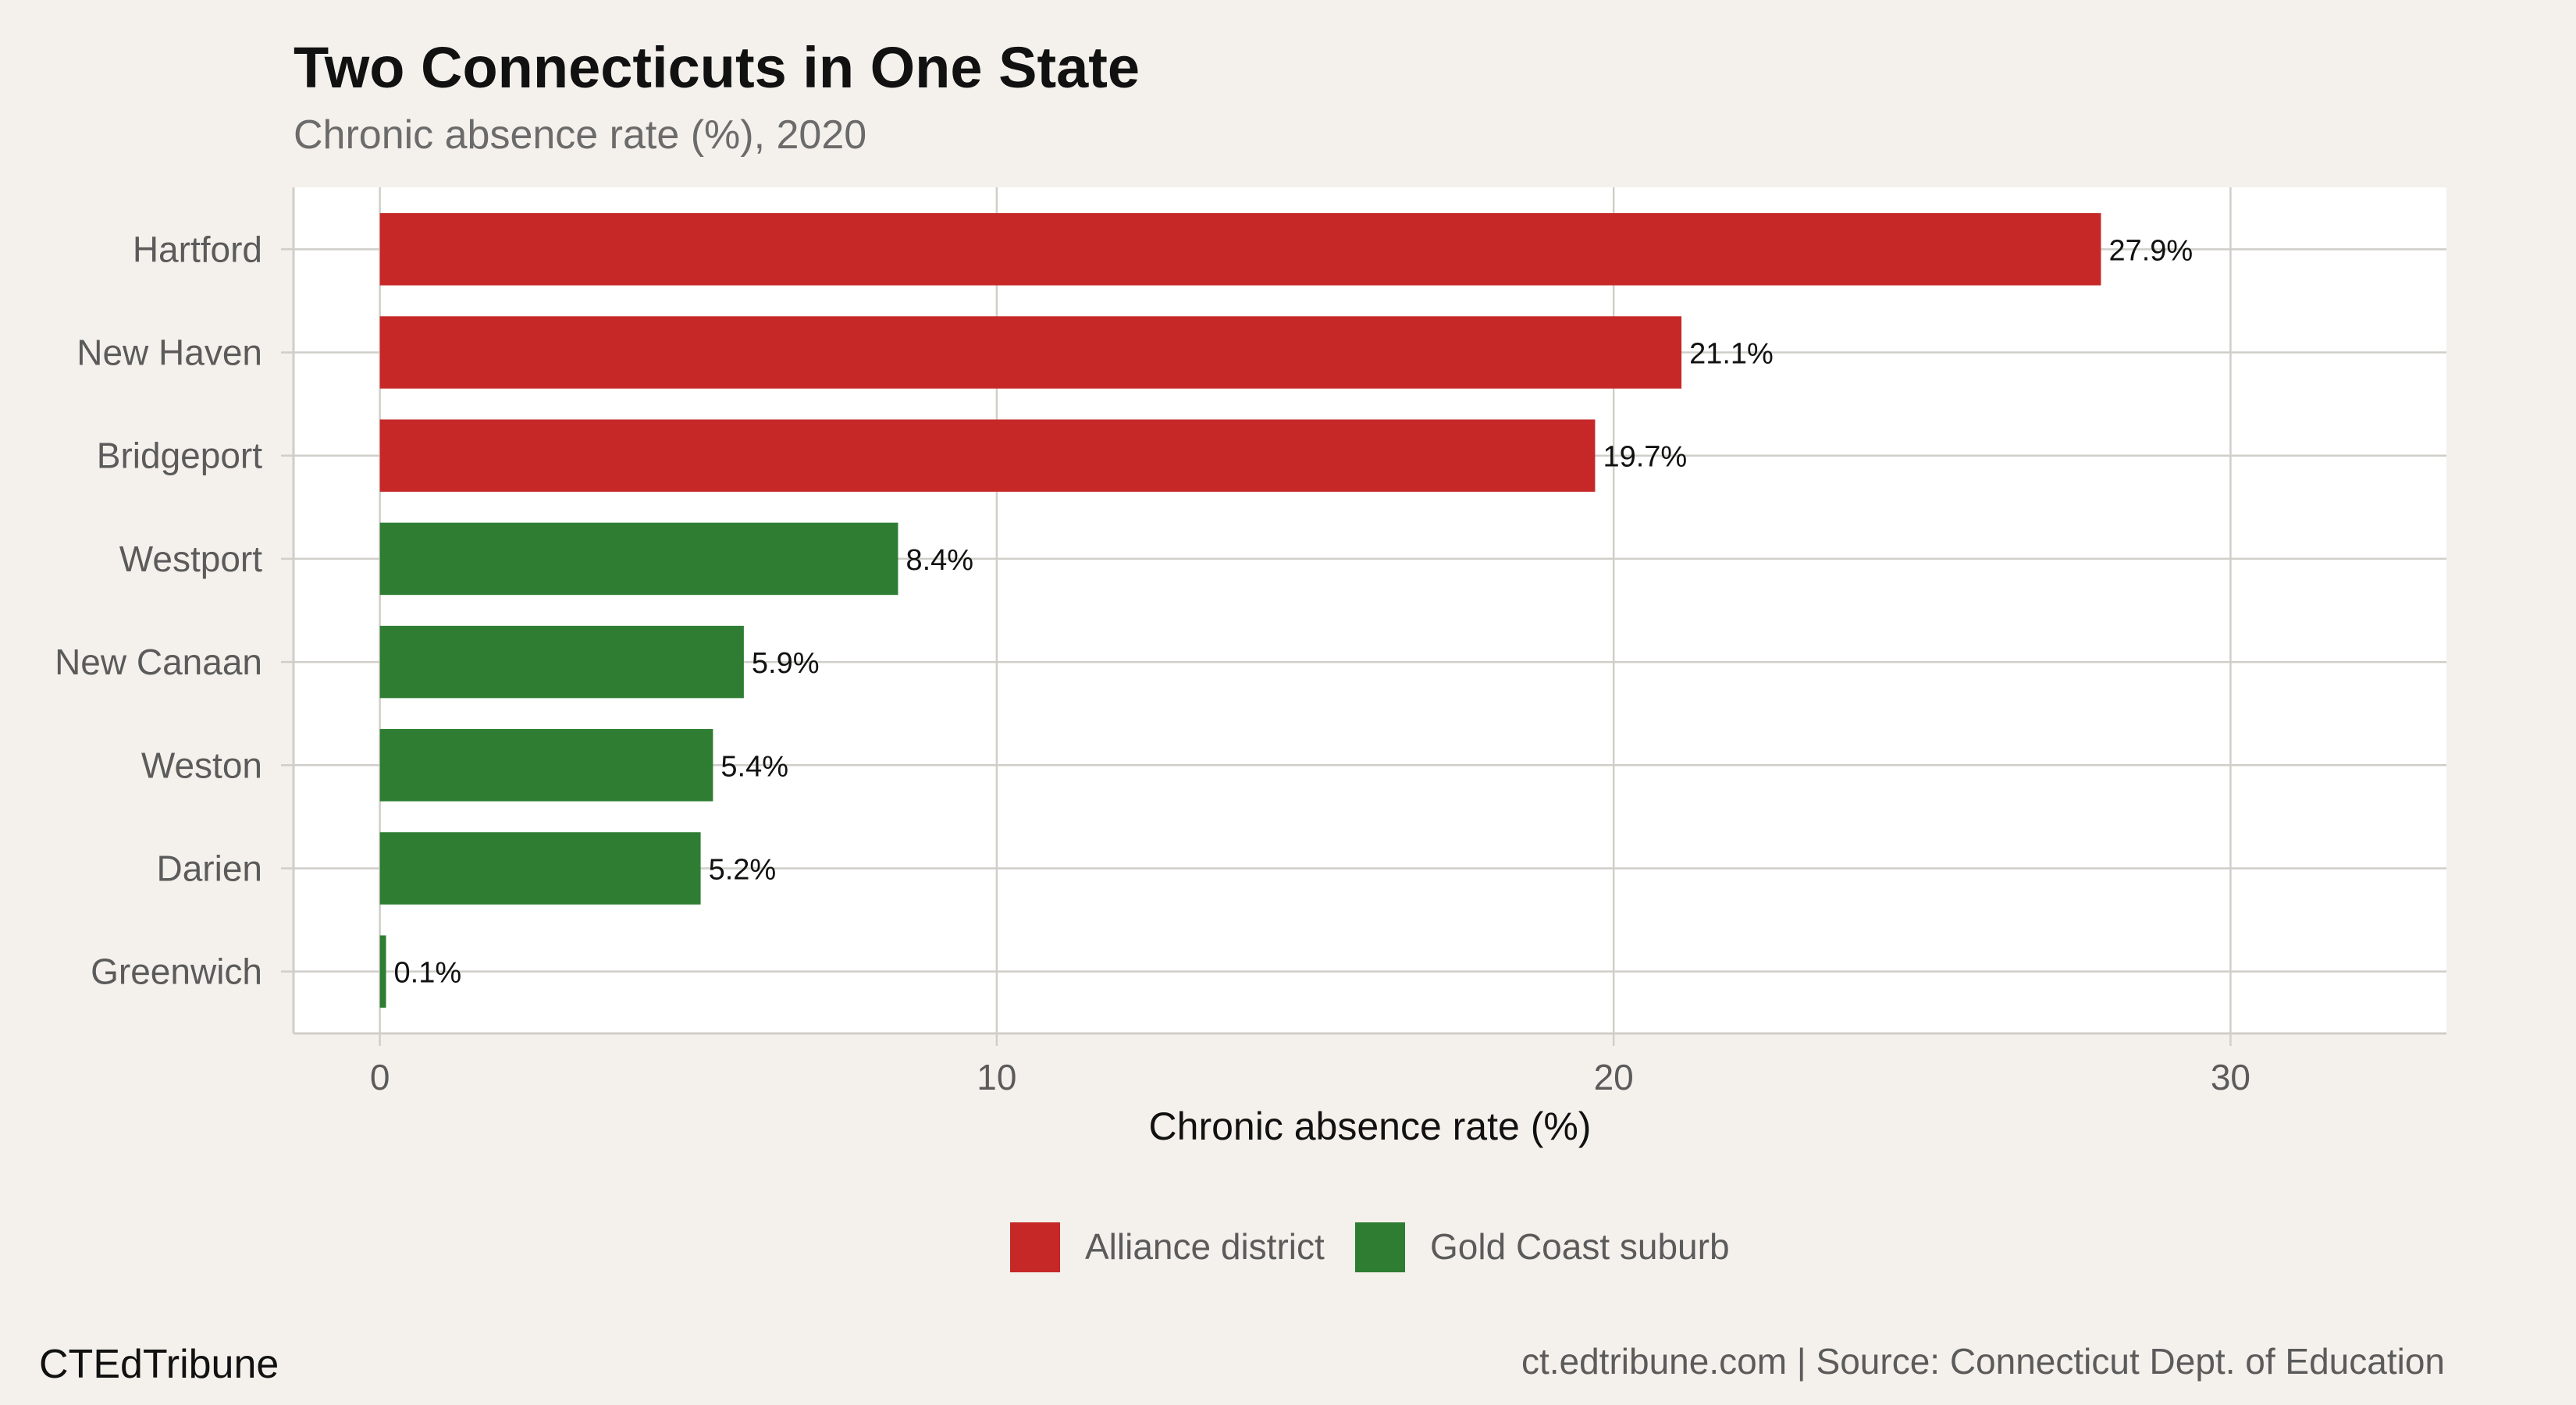  I want to click on x-tick-label-20: 20, so click(1614, 1077).